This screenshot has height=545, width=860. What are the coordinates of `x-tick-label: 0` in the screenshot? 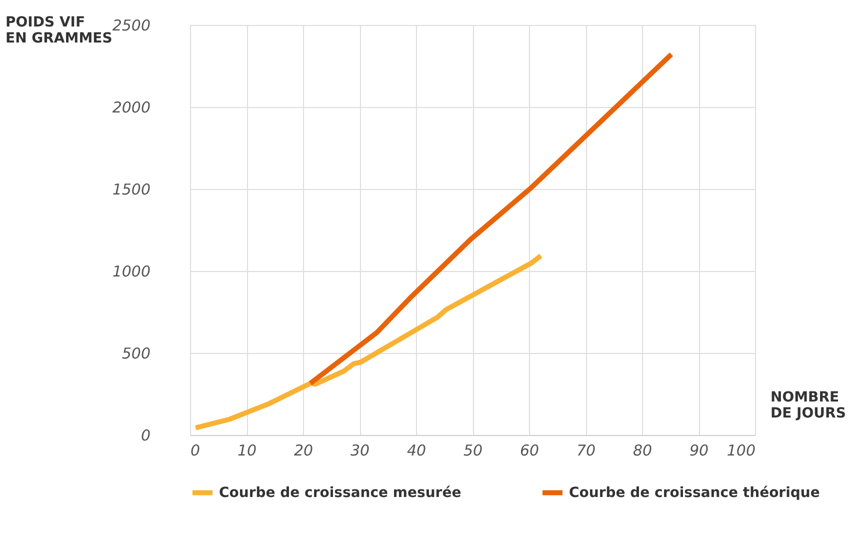 It's located at (195, 451).